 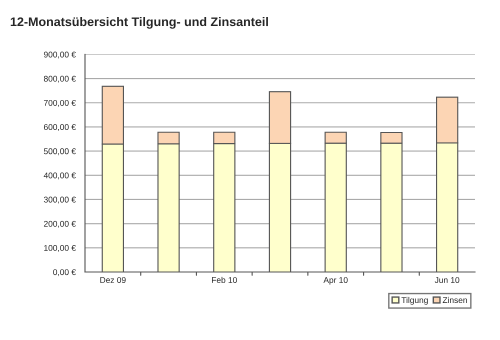 What do you see at coordinates (64, 272) in the screenshot?
I see `y-tick-label: 0,00 €` at bounding box center [64, 272].